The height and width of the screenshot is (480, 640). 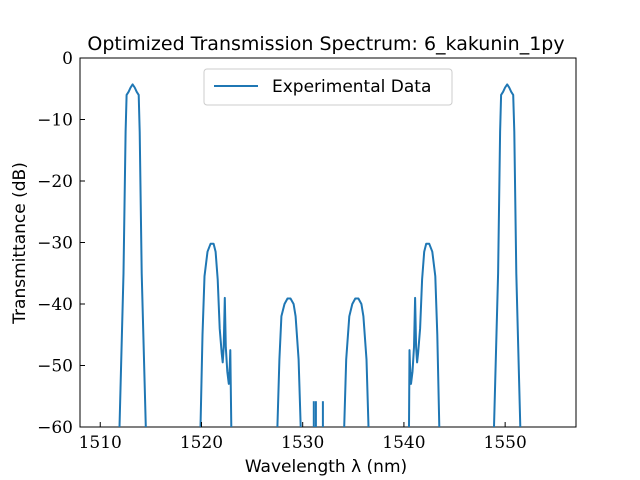 I want to click on legend: Experimental Data, so click(x=328, y=87).